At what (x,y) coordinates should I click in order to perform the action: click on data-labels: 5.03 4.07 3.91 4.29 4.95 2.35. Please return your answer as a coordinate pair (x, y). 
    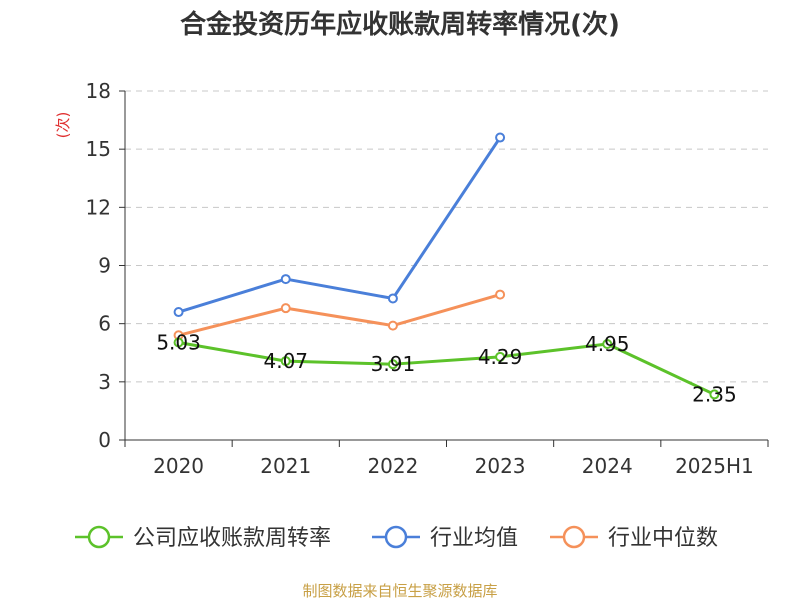
    Looking at the image, I should click on (446, 368).